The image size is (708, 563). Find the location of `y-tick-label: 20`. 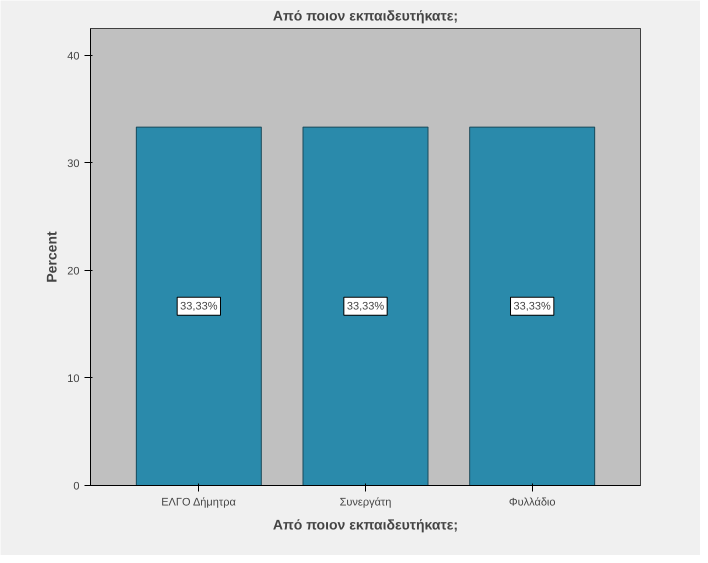

y-tick-label: 20 is located at coordinates (73, 271).